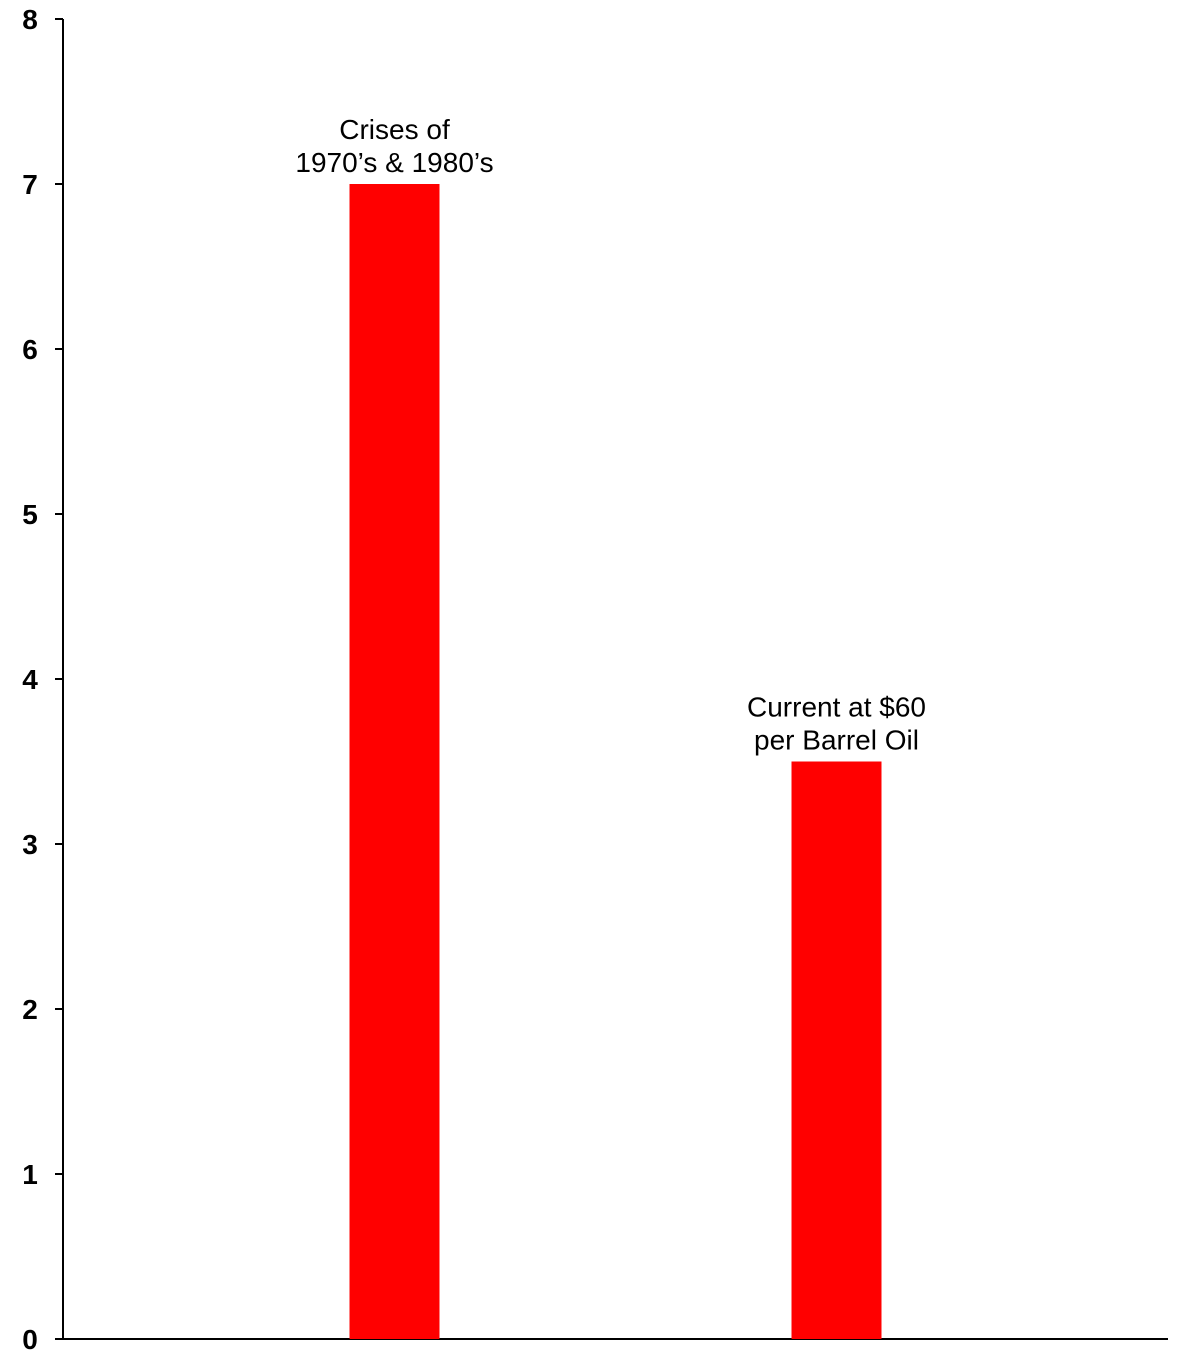  What do you see at coordinates (394, 129) in the screenshot?
I see `bar-data-label: Crises of` at bounding box center [394, 129].